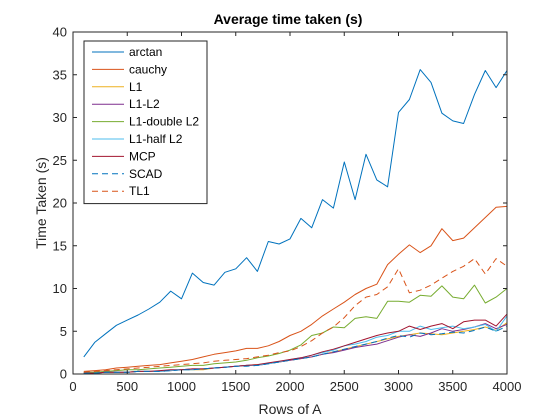  I want to click on legend-label: L1, so click(136, 87).